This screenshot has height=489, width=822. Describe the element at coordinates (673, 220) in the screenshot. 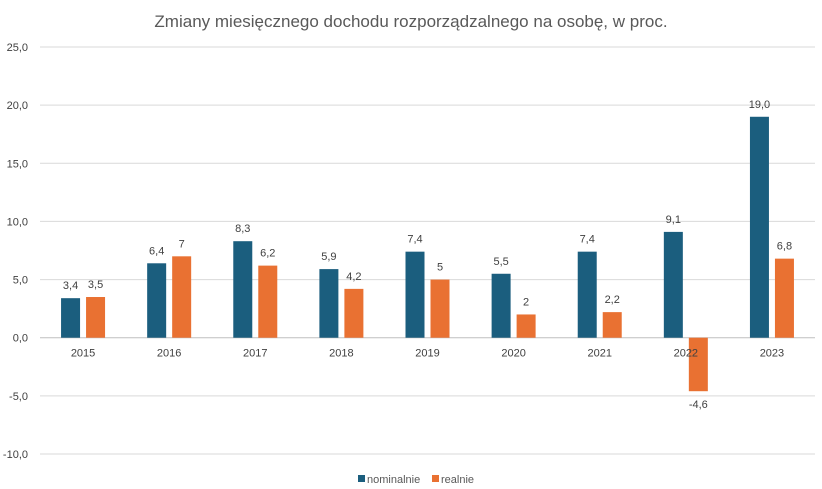

I see `data-label-nominalnie-2022: 9,1` at that location.